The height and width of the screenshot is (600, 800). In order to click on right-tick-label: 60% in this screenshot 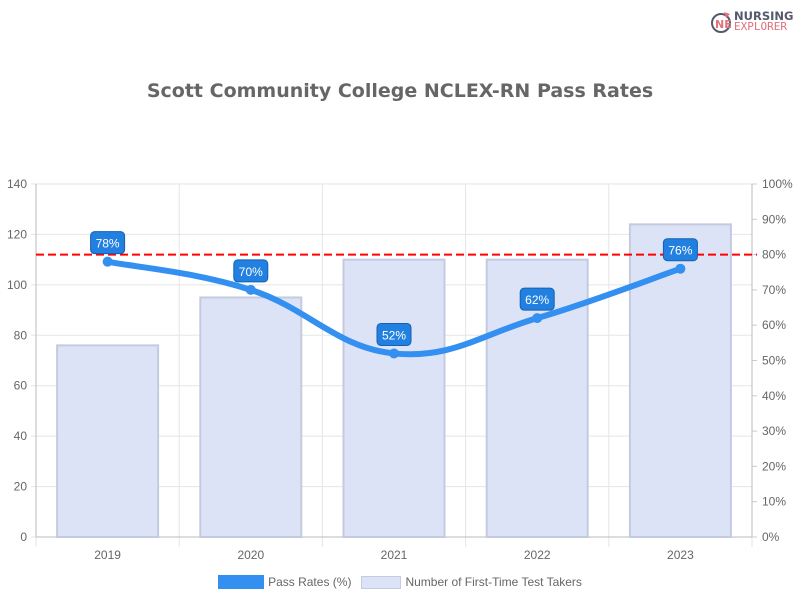, I will do `click(774, 325)`.